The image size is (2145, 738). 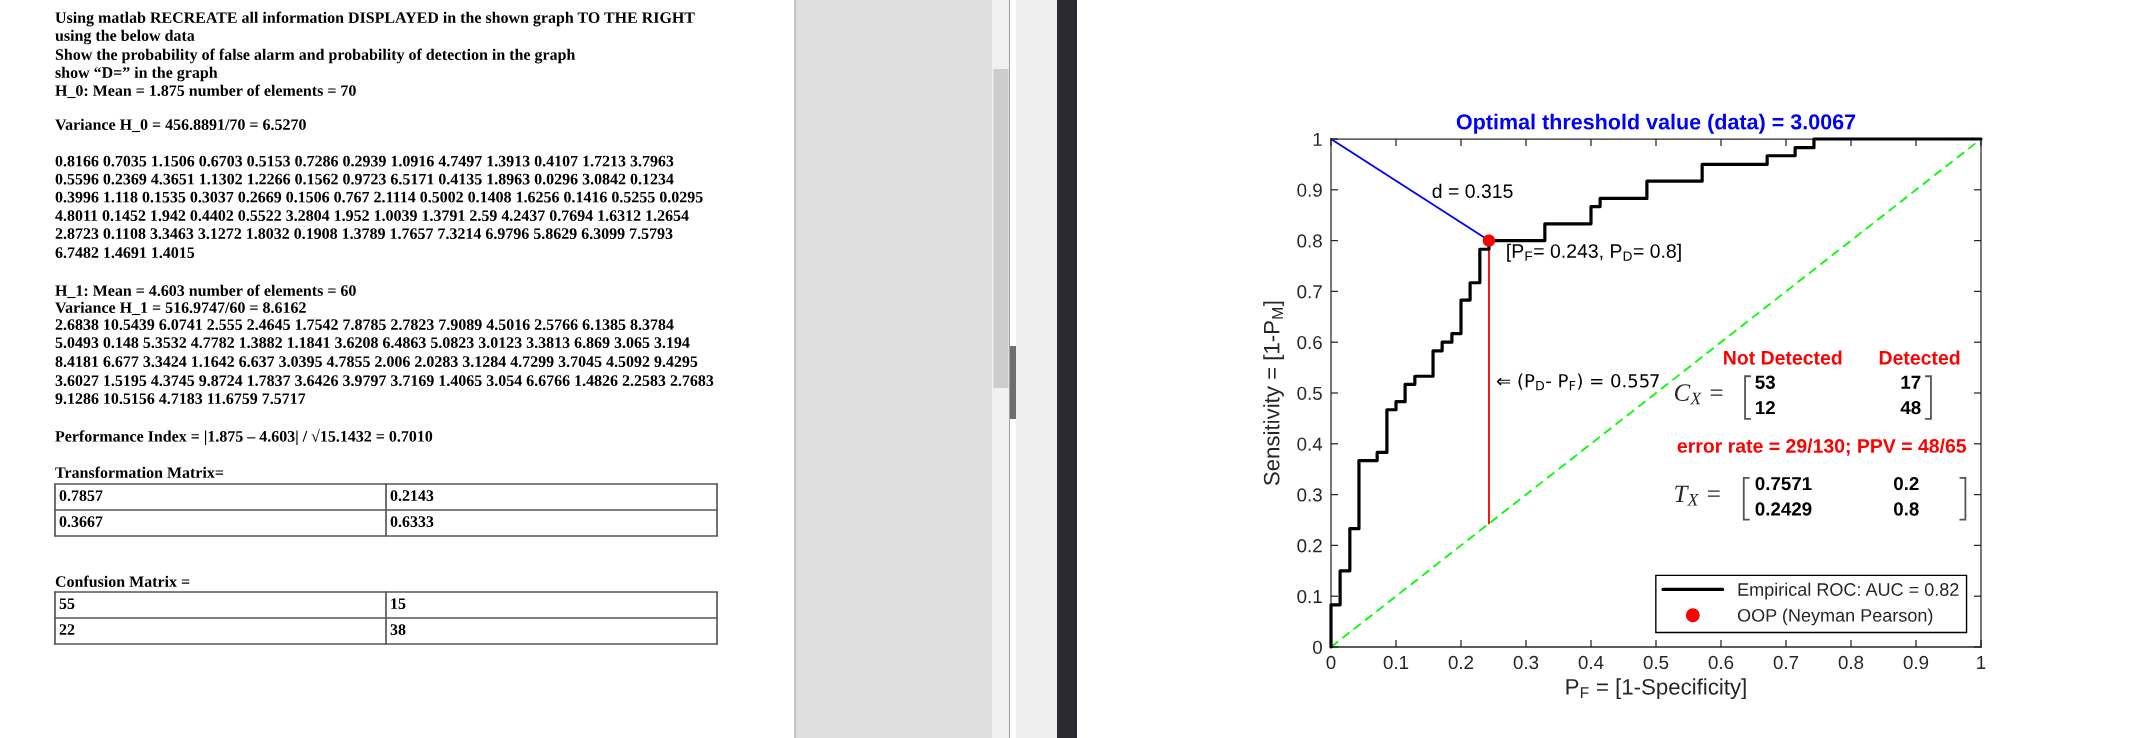 What do you see at coordinates (384, 381) in the screenshot?
I see `text: 3.6027 1.5195 4.3745 9.8724 1.7837 3.6426 3.9797 3.7169 1.4065 3.054 6.6766 1.4826 2.2583 2.7683` at bounding box center [384, 381].